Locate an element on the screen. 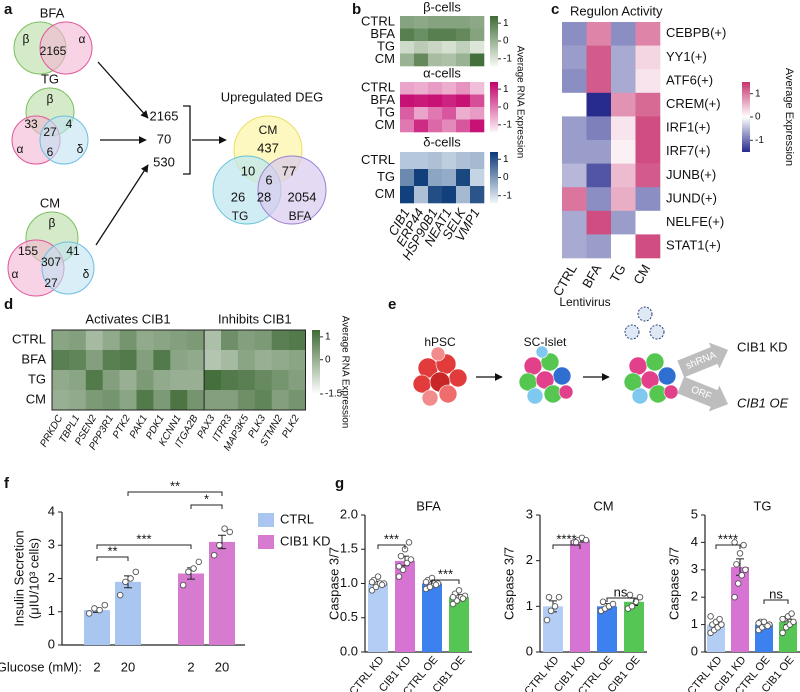 This screenshot has height=692, width=800. schematic-label: SC-Islet is located at coordinates (545, 342).